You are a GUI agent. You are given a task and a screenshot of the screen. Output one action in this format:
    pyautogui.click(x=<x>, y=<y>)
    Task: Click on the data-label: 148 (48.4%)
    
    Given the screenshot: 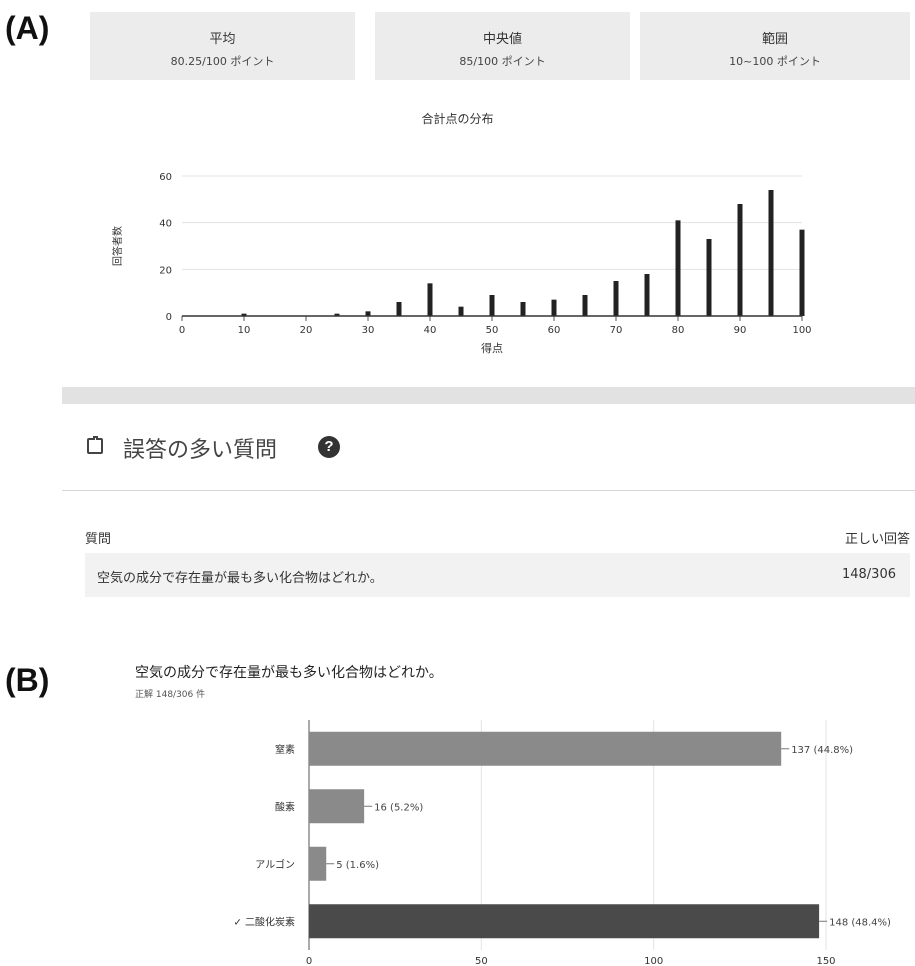 What is the action you would take?
    pyautogui.click(x=860, y=922)
    